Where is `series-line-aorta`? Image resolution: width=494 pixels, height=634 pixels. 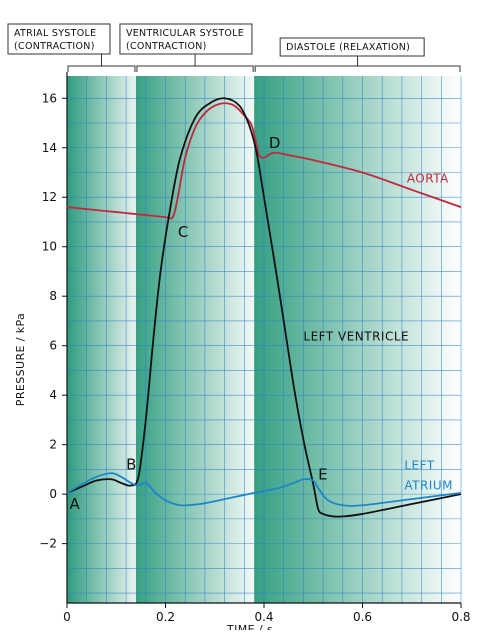
series-line-aorta is located at coordinates (264, 161).